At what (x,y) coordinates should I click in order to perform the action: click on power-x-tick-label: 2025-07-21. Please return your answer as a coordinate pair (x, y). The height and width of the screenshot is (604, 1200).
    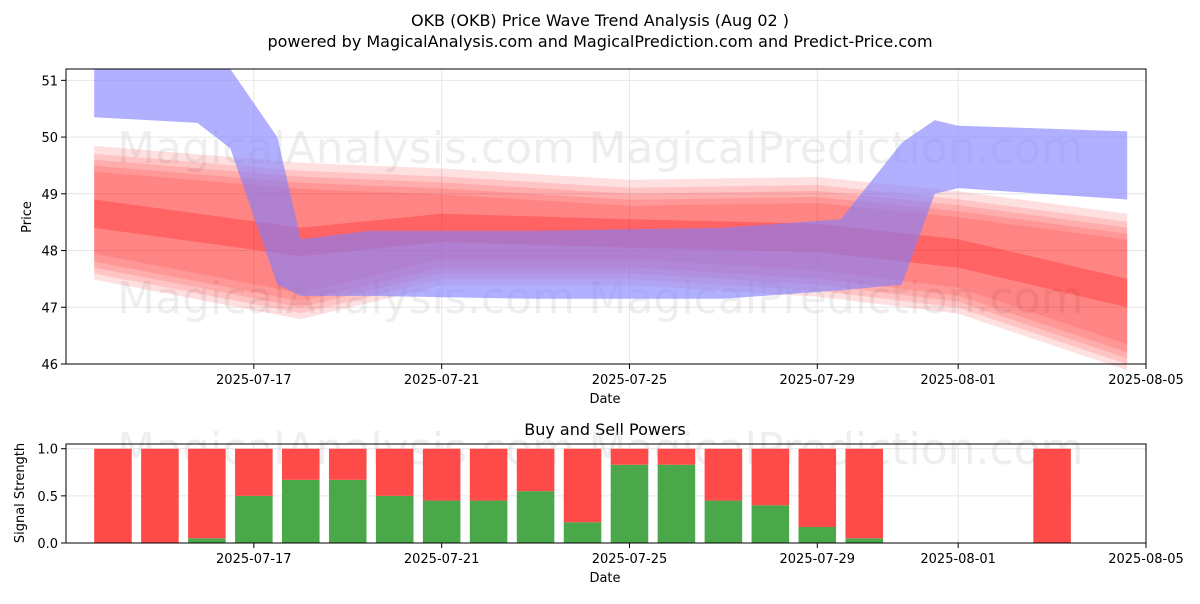
    Looking at the image, I should click on (442, 559).